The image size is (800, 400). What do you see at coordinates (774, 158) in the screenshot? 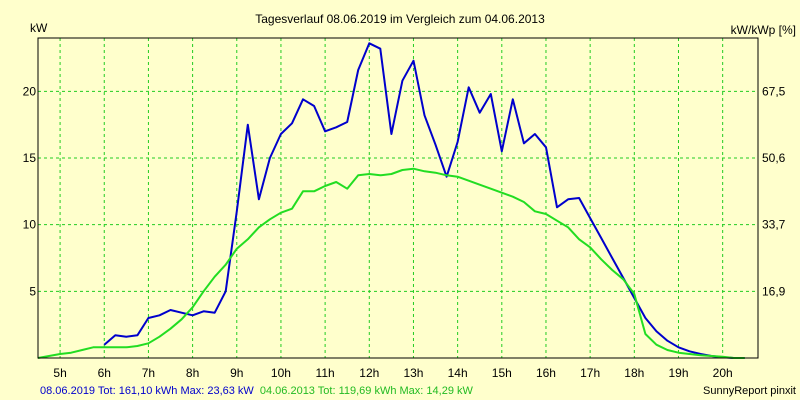
I see `y-tick-label-right: 50,6` at bounding box center [774, 158].